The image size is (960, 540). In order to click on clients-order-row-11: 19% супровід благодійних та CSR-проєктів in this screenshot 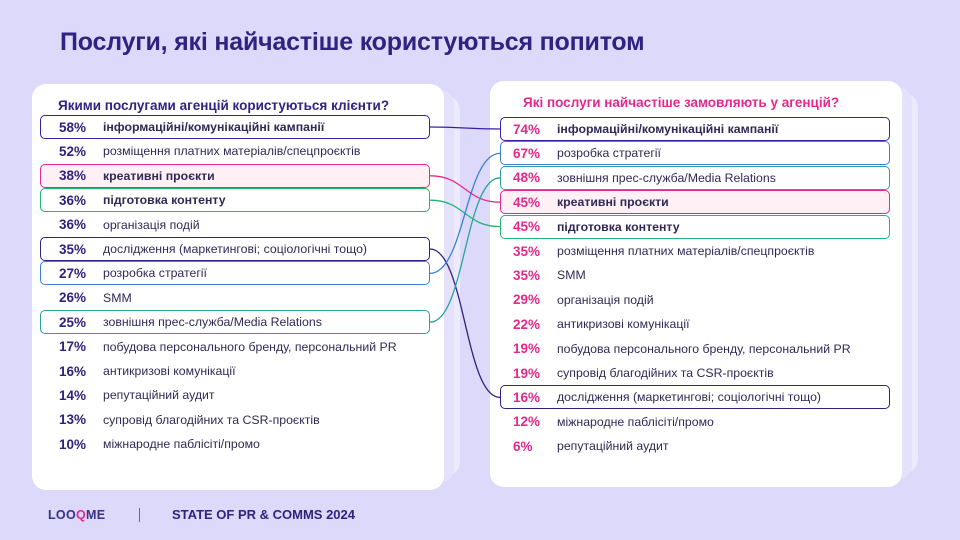, I will do `click(643, 373)`.